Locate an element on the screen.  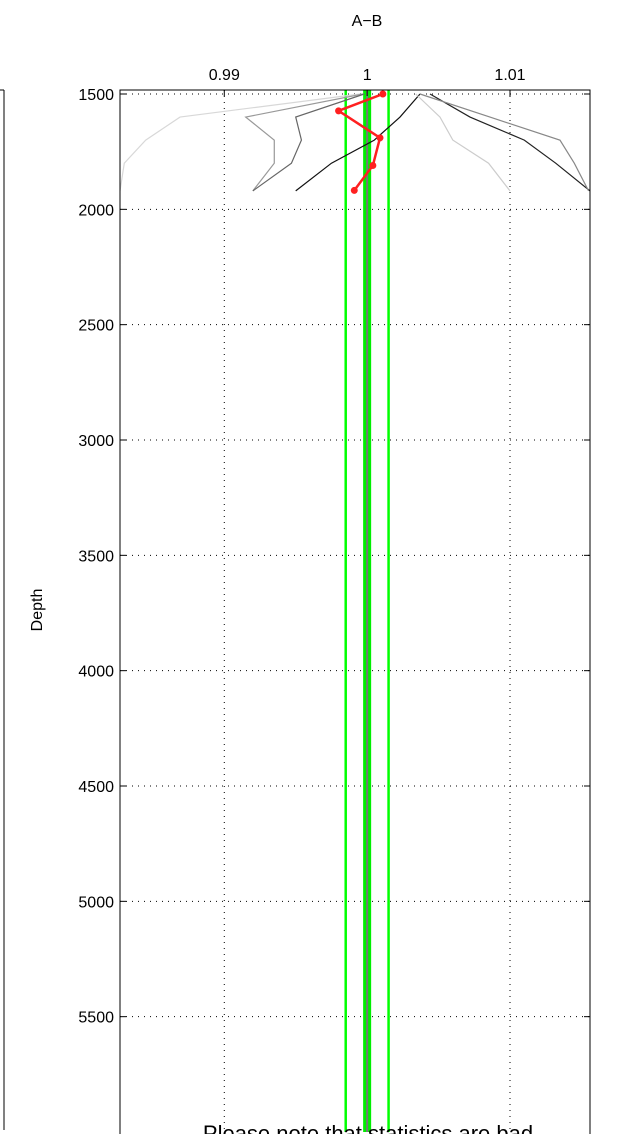
annotation: Please note that statistics are bad is located at coordinates (368, 1127).